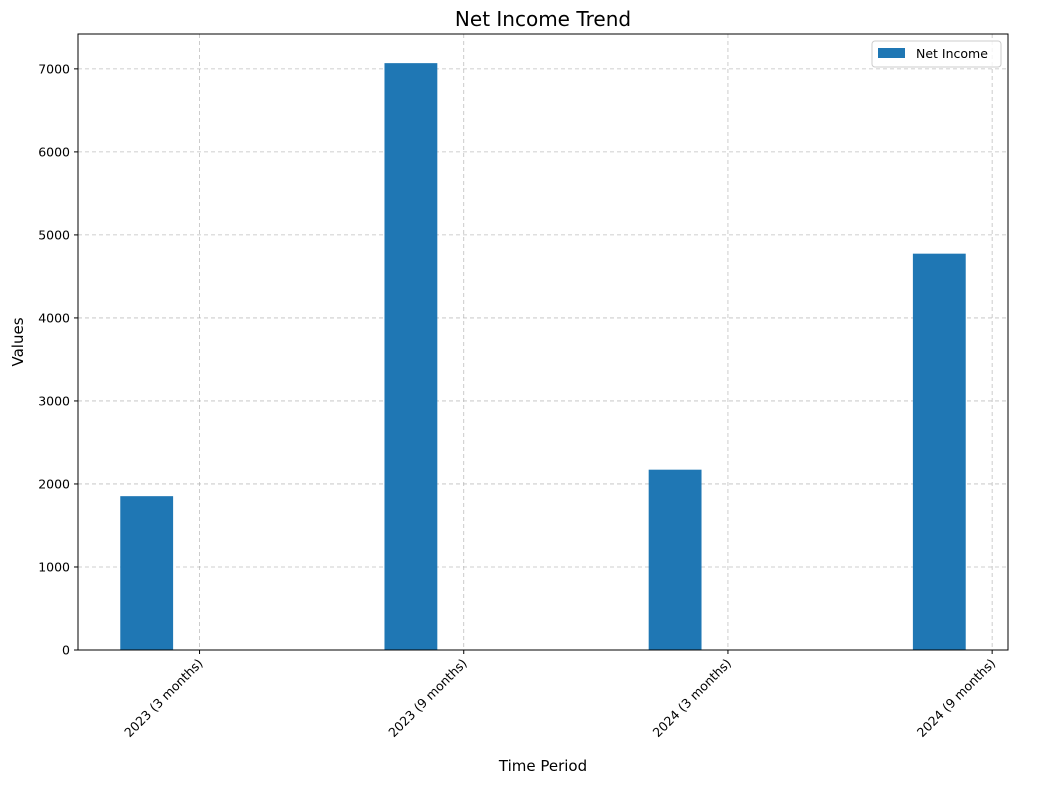  Describe the element at coordinates (54, 234) in the screenshot. I see `y-tick-label: 5000` at that location.